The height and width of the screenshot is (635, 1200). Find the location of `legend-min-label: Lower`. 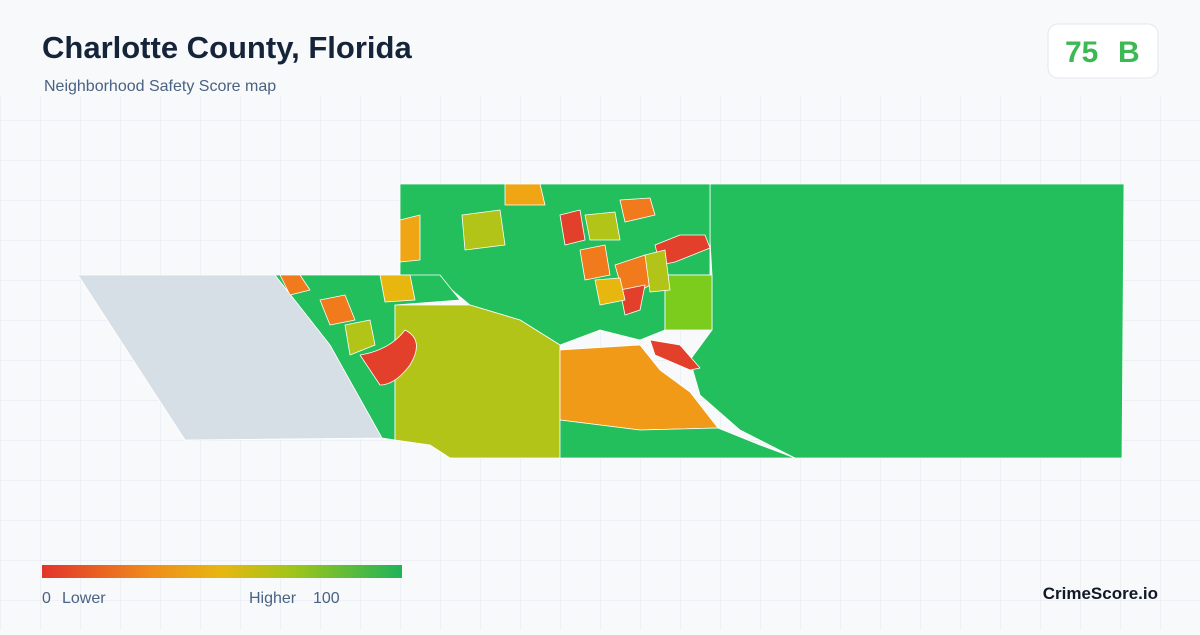

legend-min-label: Lower is located at coordinates (84, 598).